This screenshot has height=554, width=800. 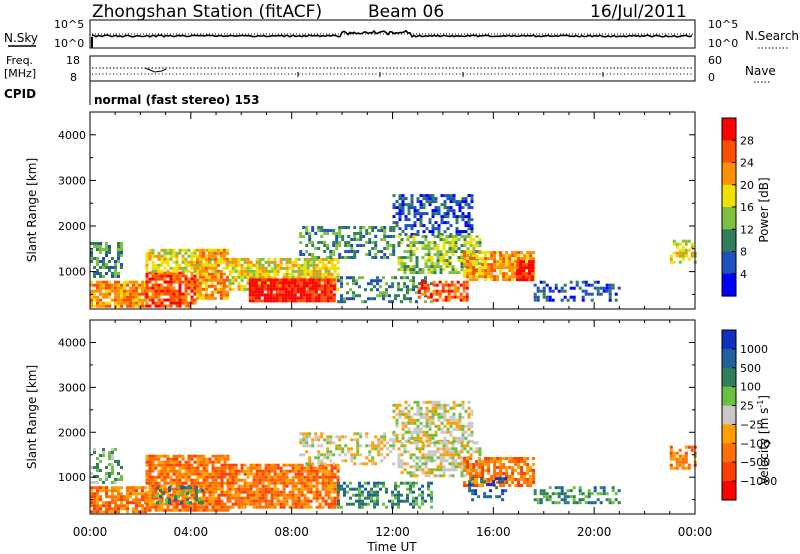 I want to click on noise-sky-line, so click(x=392, y=33).